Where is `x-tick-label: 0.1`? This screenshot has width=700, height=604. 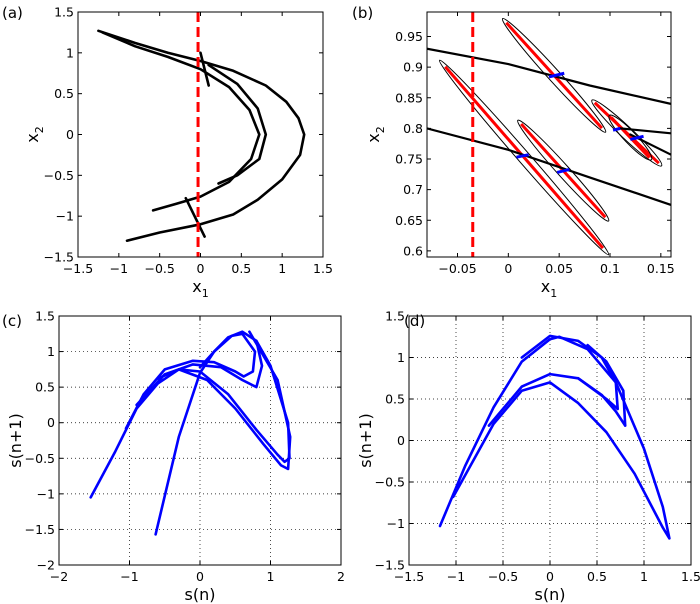 x-tick-label: 0.1 is located at coordinates (610, 268).